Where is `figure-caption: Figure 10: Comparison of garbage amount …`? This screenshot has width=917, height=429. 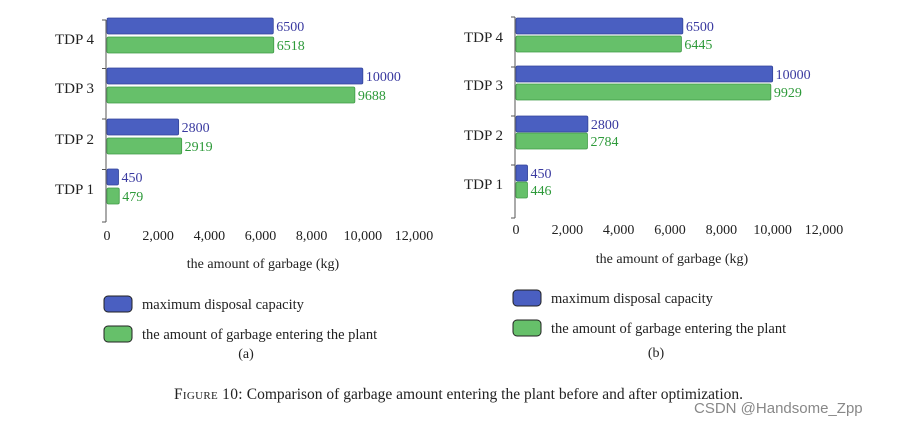 figure-caption: Figure 10: Comparison of garbage amount … is located at coordinates (458, 395).